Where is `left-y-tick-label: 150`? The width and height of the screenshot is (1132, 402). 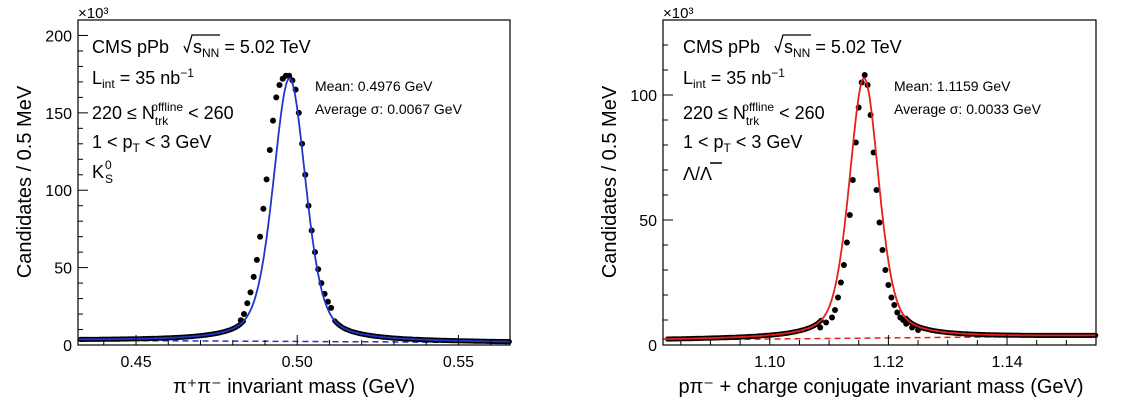
left-y-tick-label: 150 is located at coordinates (58, 114).